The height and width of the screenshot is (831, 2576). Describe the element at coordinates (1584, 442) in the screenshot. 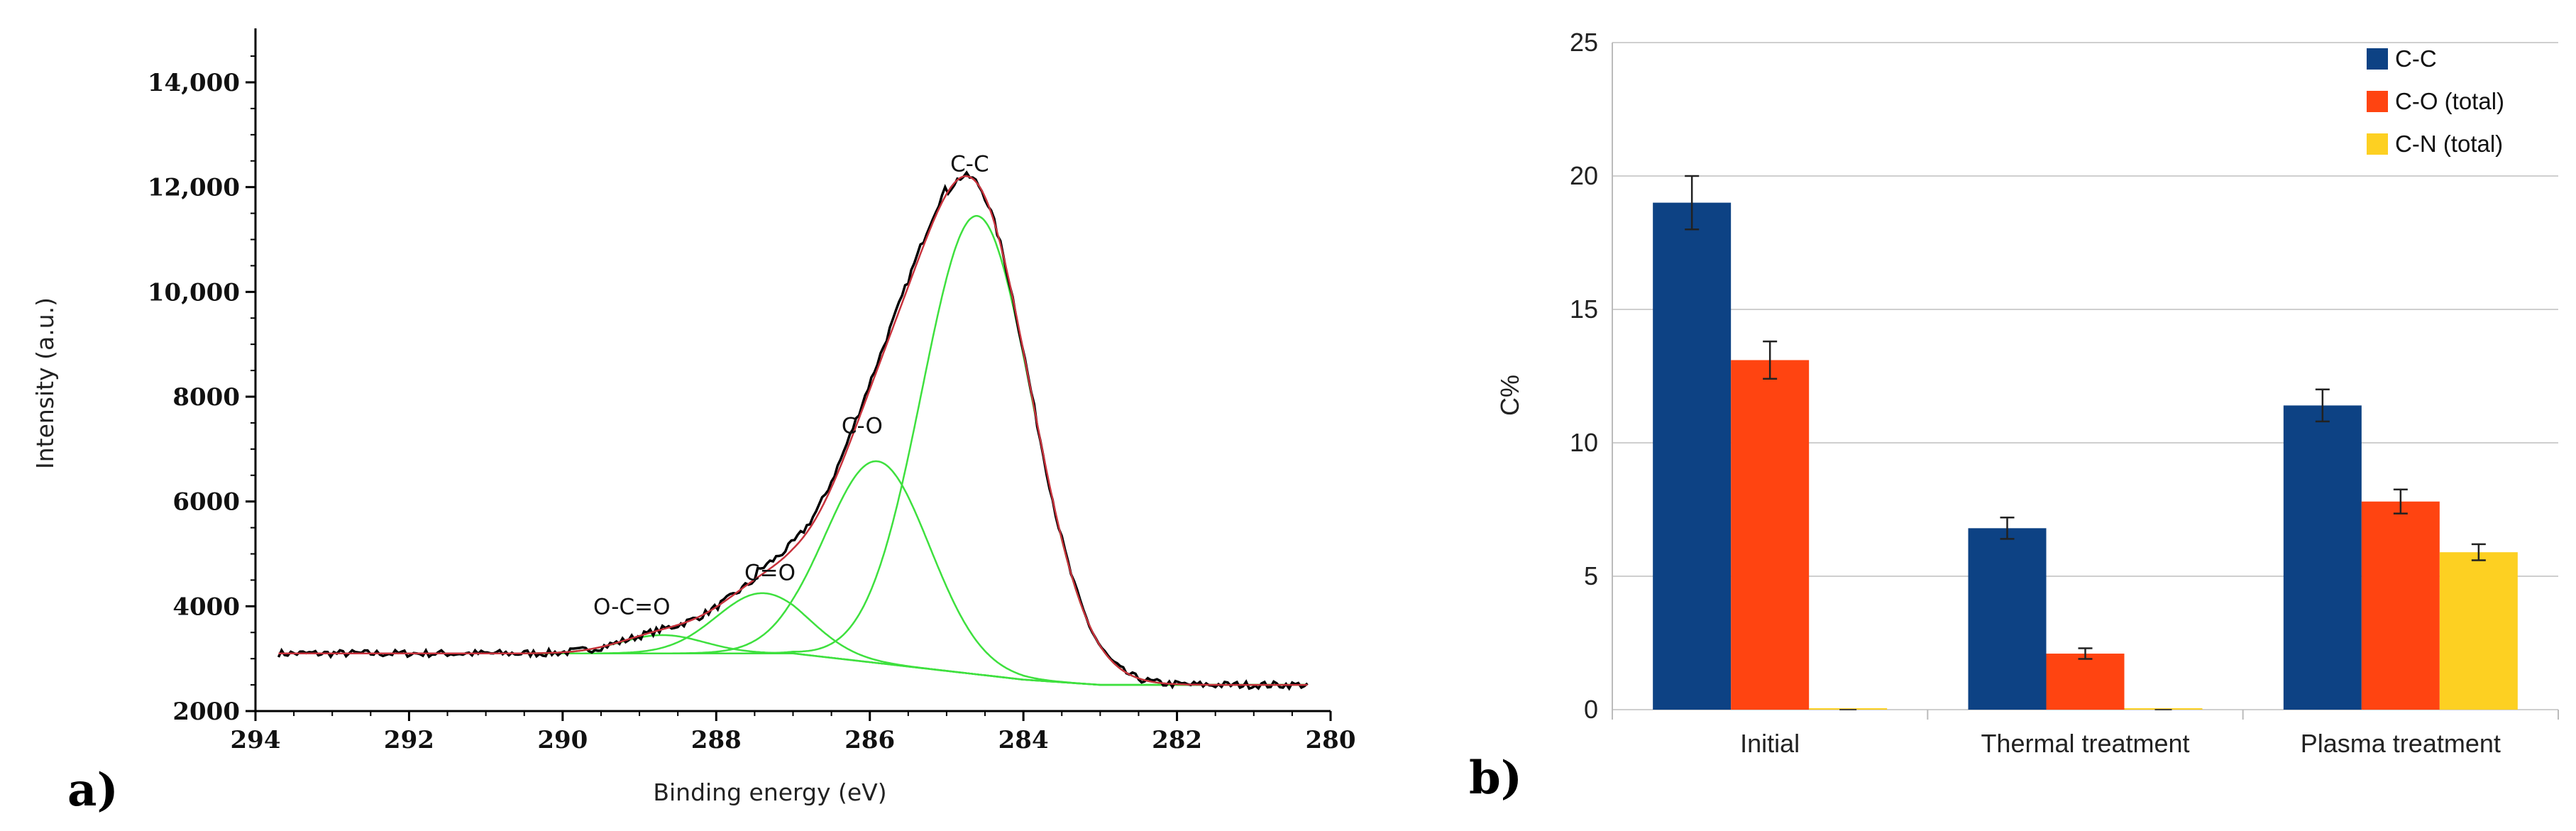

I see `y-tick-label: 10` at that location.